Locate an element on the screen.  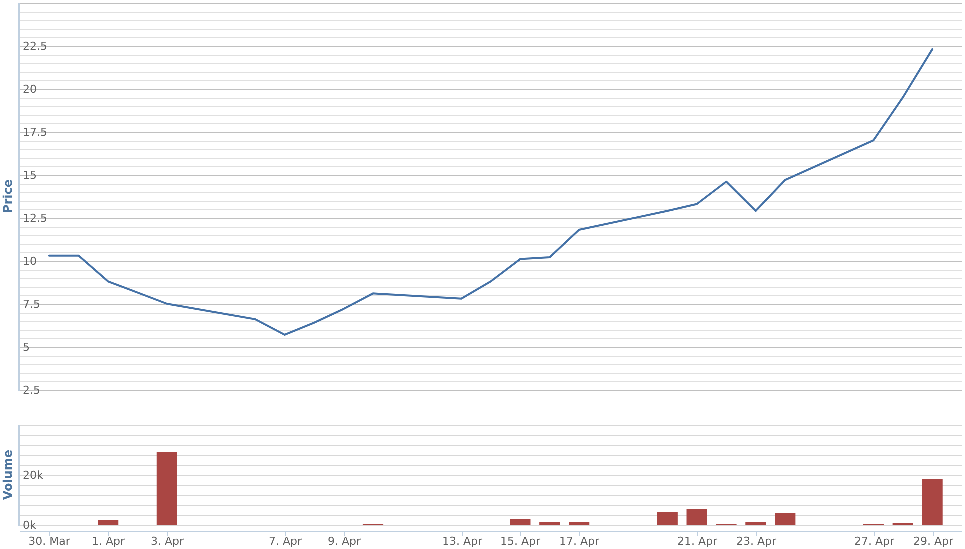
y-tick-label: 0k is located at coordinates (30, 525).